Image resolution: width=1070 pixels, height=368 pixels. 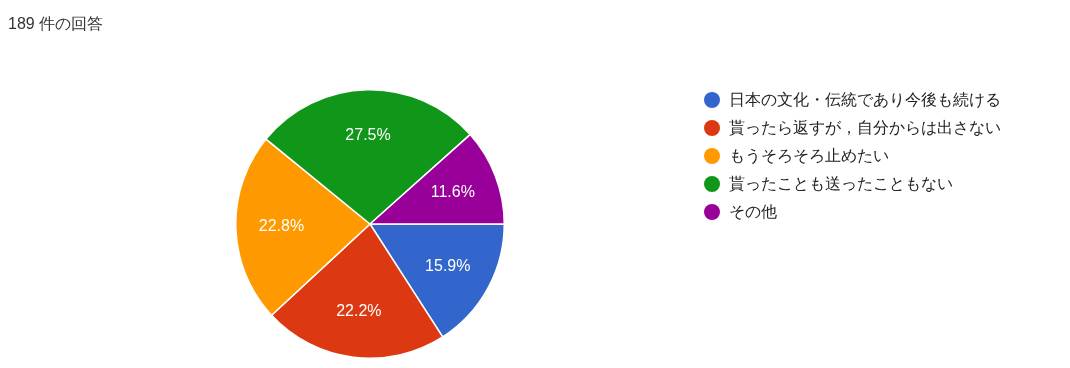 What do you see at coordinates (368, 134) in the screenshot?
I see `data-label: 27.5%` at bounding box center [368, 134].